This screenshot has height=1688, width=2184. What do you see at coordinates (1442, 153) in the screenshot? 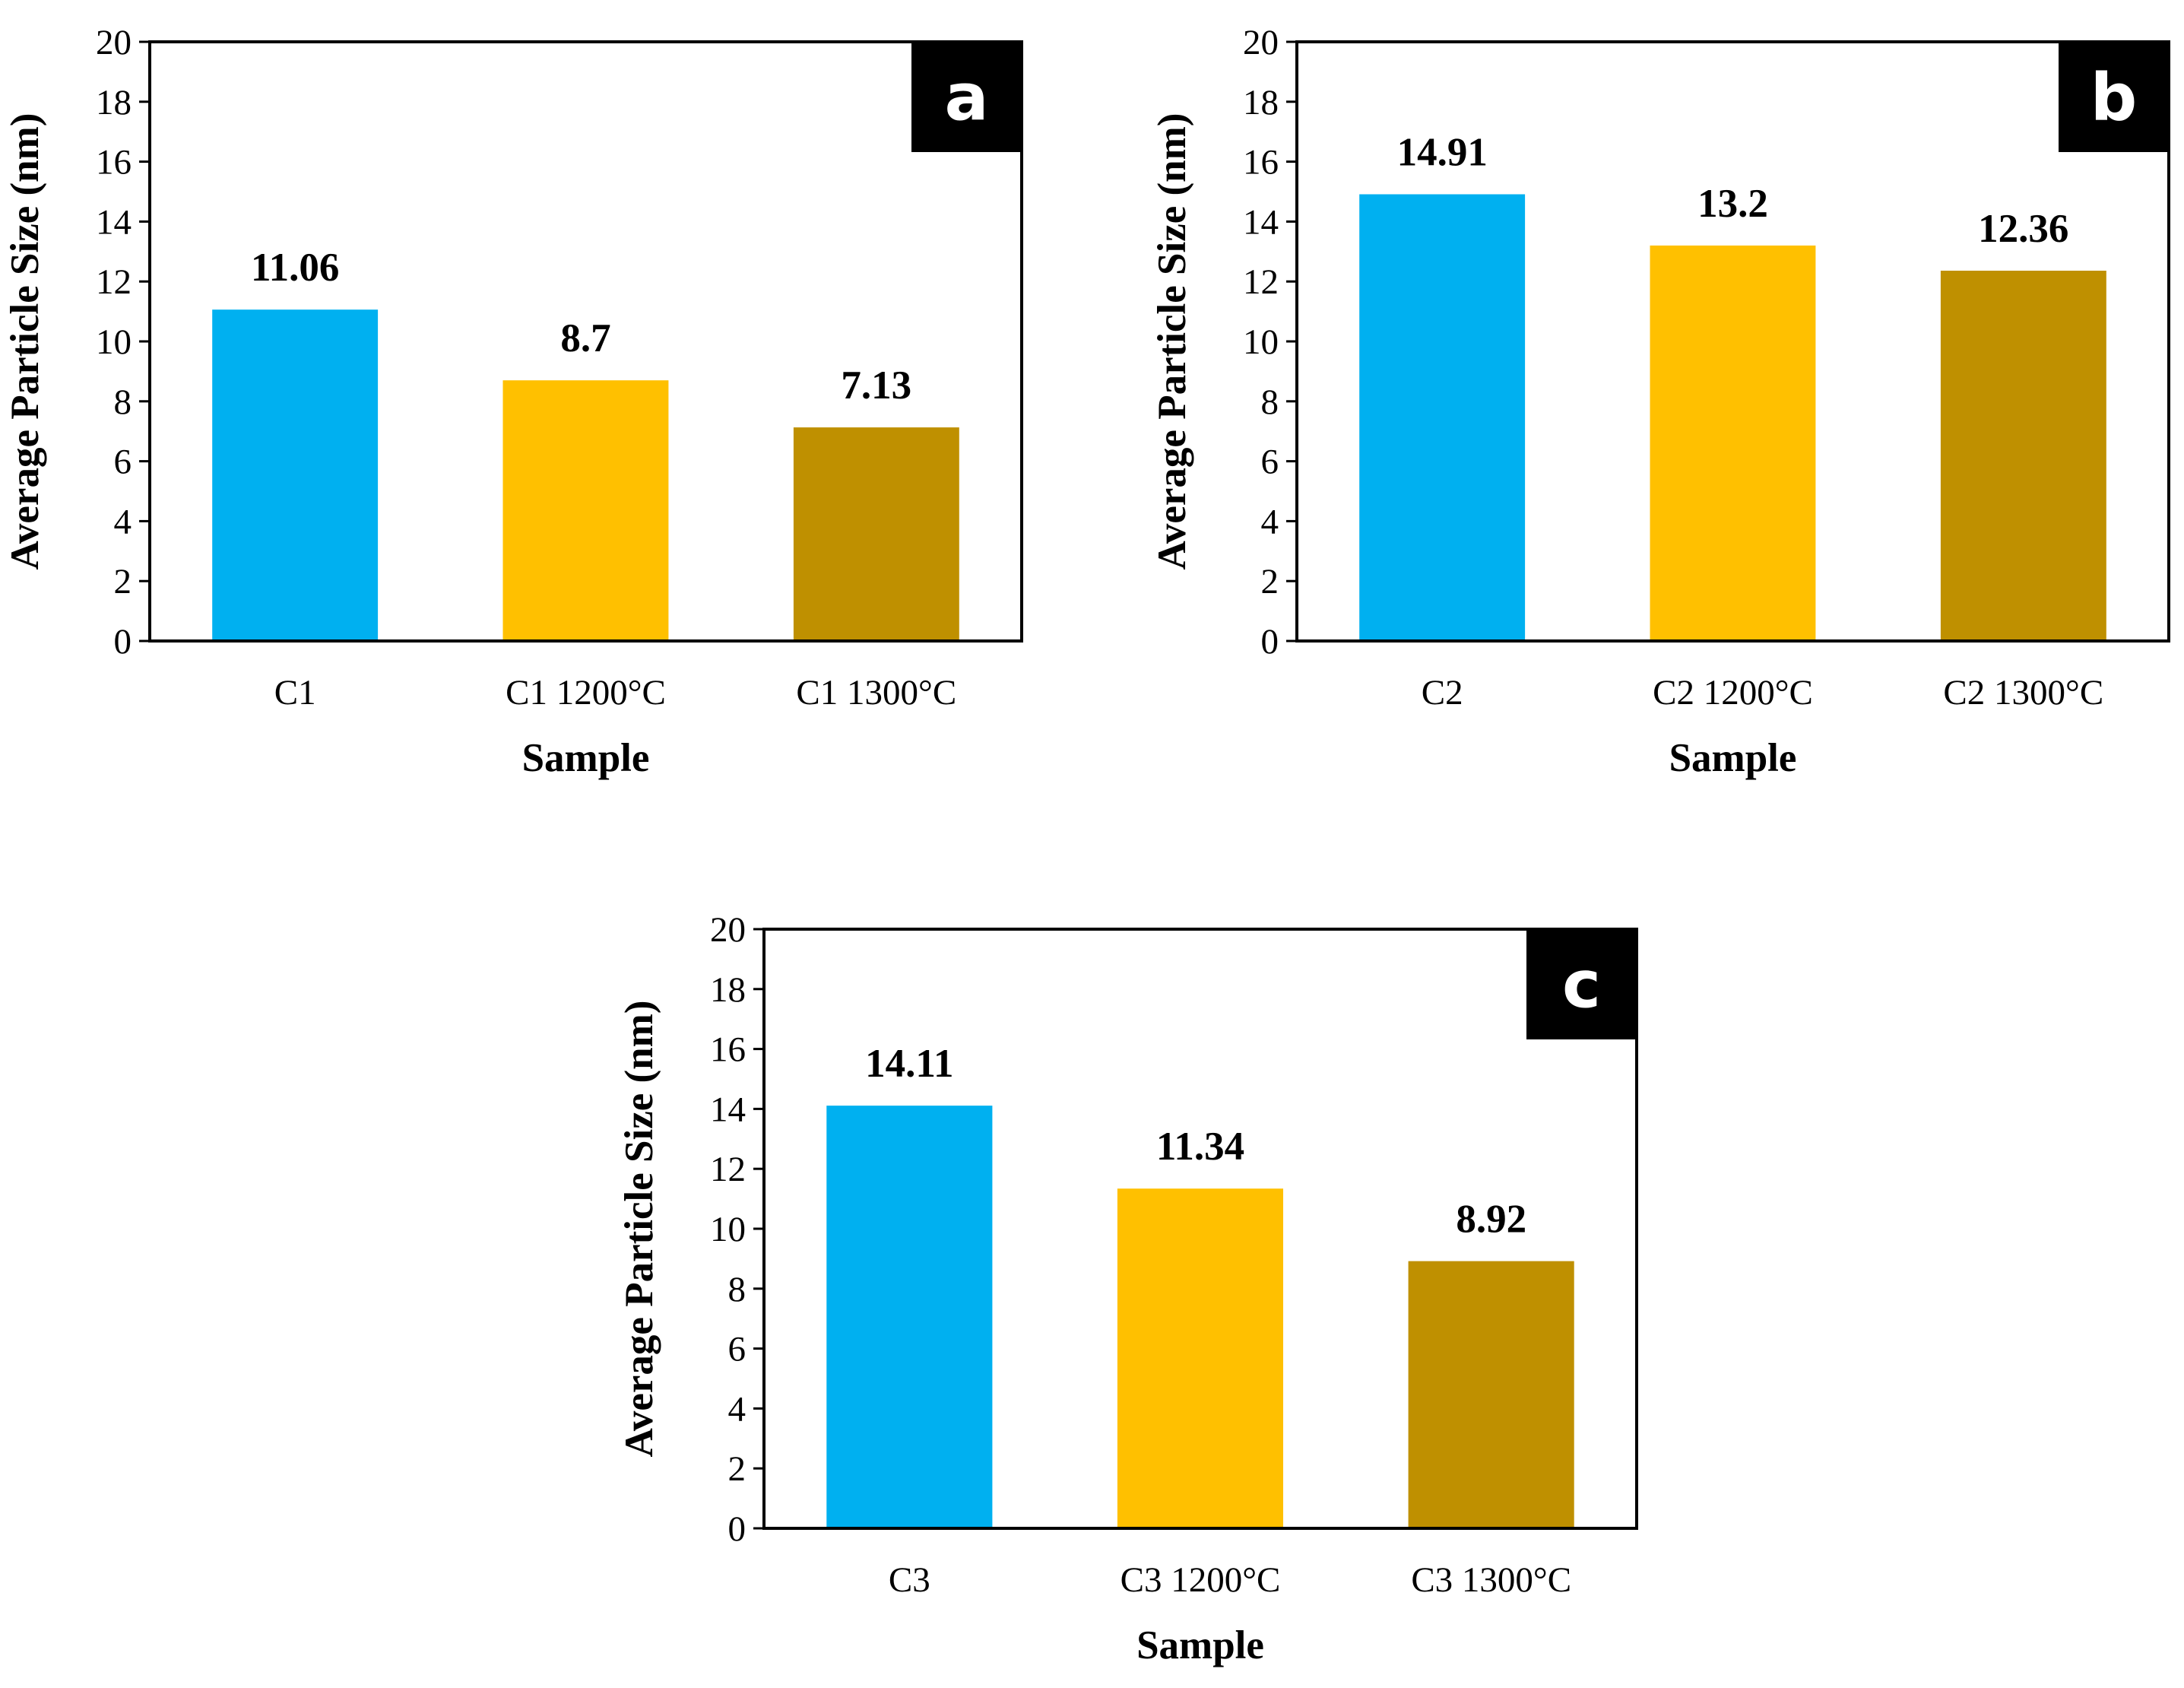
I see `data-label-1: 14.91` at bounding box center [1442, 153].